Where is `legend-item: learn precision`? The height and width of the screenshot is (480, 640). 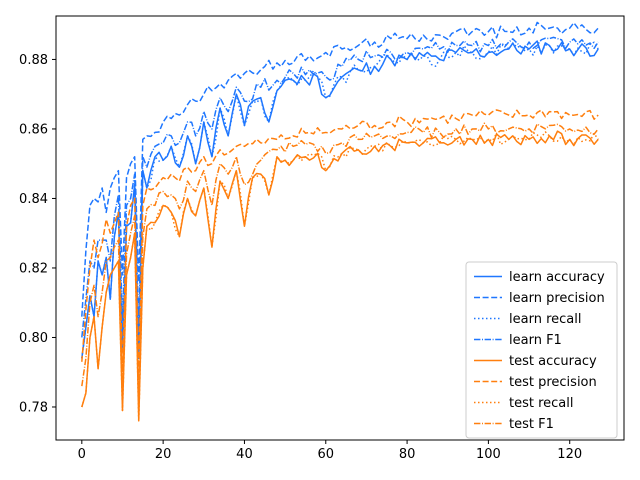 legend-item: learn precision is located at coordinates (539, 298).